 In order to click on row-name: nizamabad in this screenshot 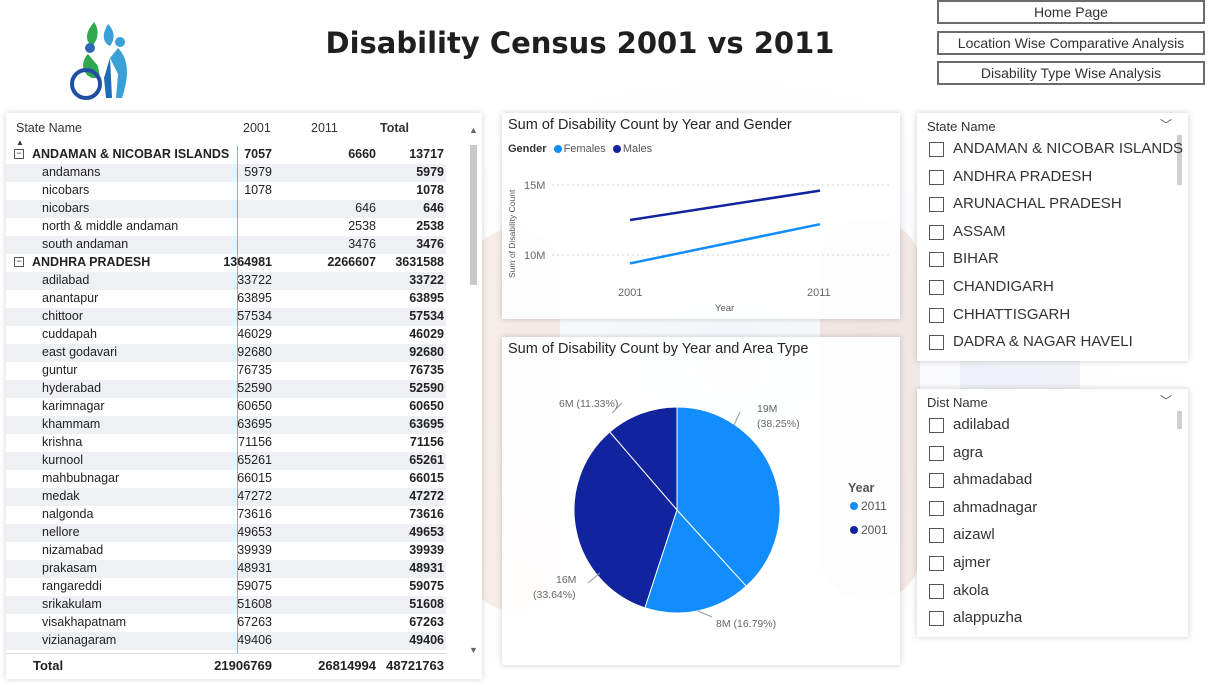, I will do `click(73, 550)`.